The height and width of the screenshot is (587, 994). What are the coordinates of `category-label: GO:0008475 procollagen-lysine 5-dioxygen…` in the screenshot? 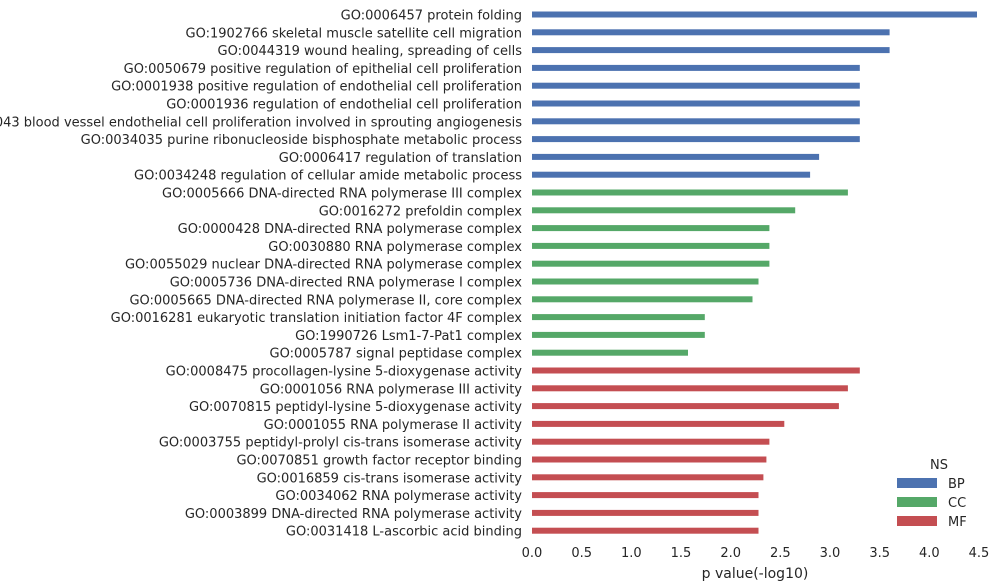 It's located at (344, 372).